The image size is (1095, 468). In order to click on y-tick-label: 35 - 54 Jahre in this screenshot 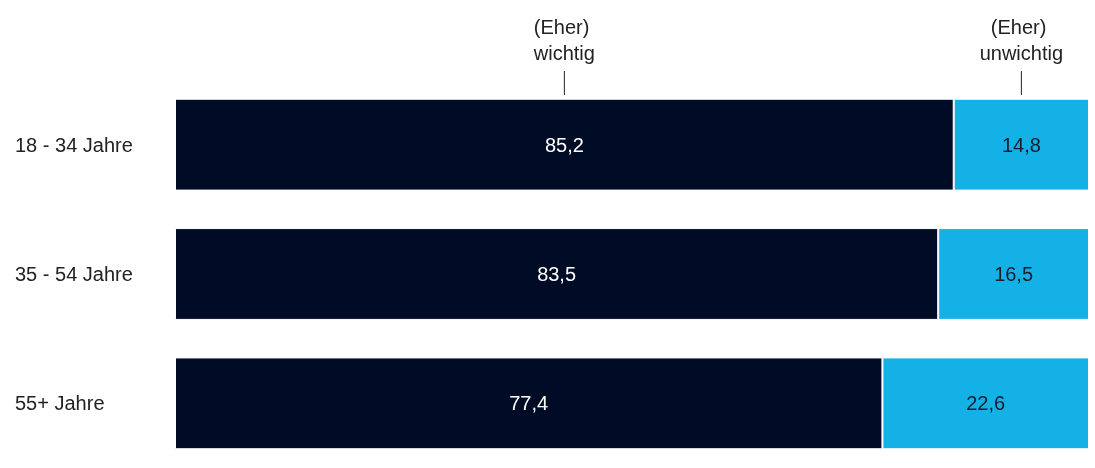, I will do `click(74, 274)`.